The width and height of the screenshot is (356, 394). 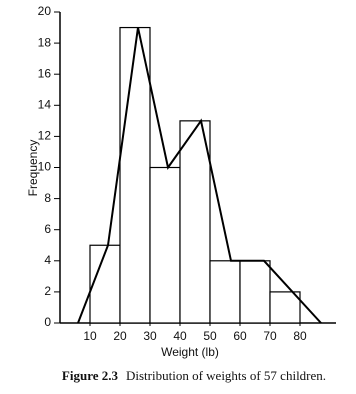 What do you see at coordinates (47, 291) in the screenshot?
I see `y-tick-label: 2` at bounding box center [47, 291].